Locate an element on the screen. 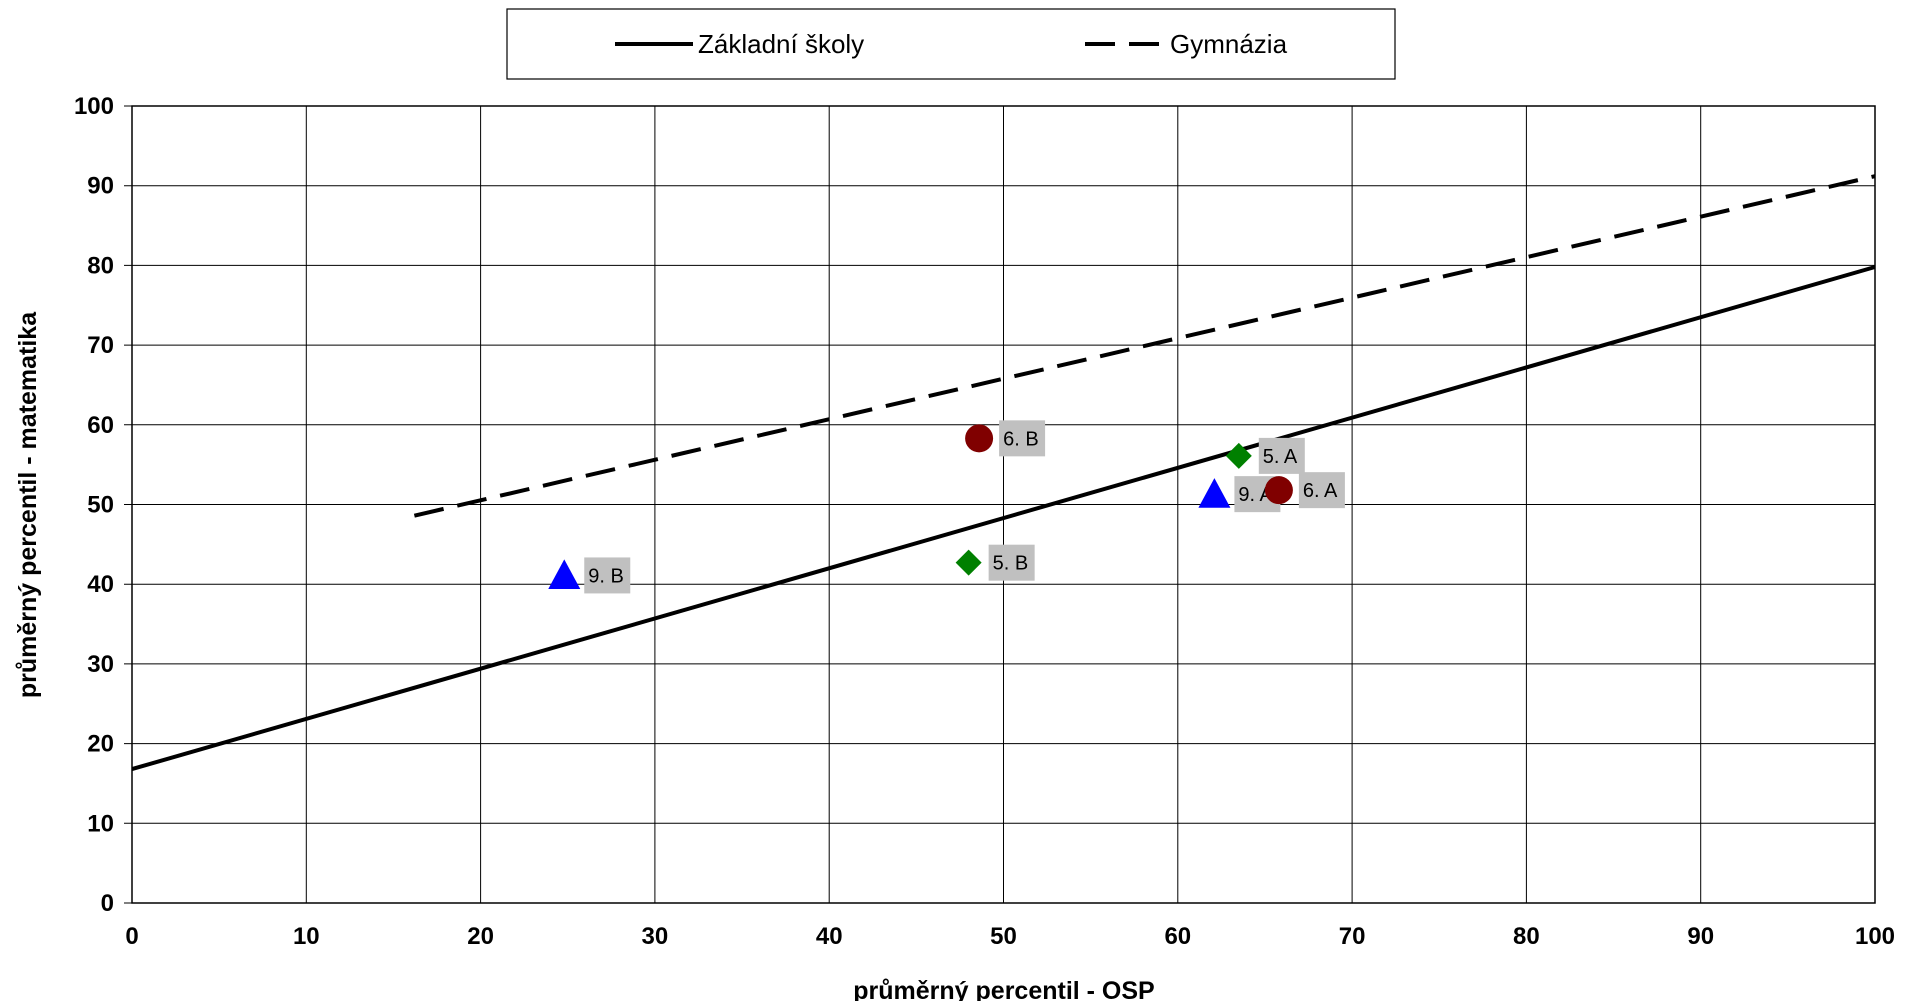 The image size is (1906, 1001). y-tick-label: 20 is located at coordinates (100, 744).